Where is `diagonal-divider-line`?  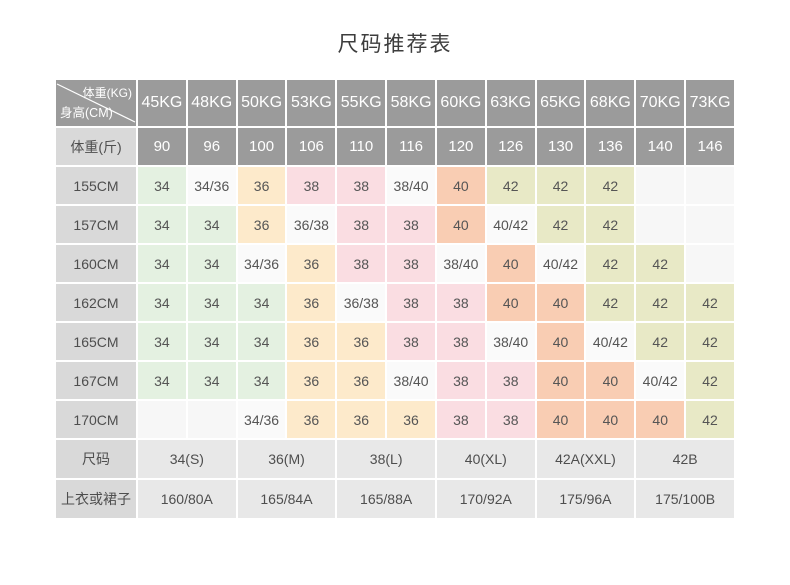
diagonal-divider-line is located at coordinates (96, 103).